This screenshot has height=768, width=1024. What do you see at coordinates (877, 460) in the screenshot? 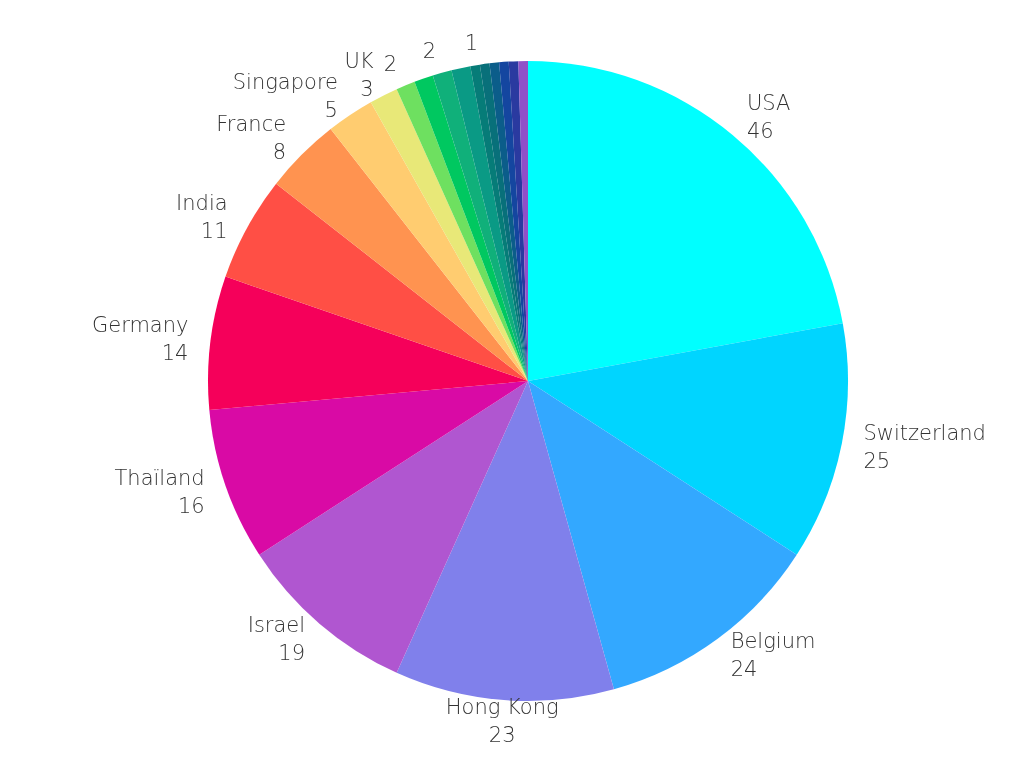
I see `data-label: 25` at bounding box center [877, 460].